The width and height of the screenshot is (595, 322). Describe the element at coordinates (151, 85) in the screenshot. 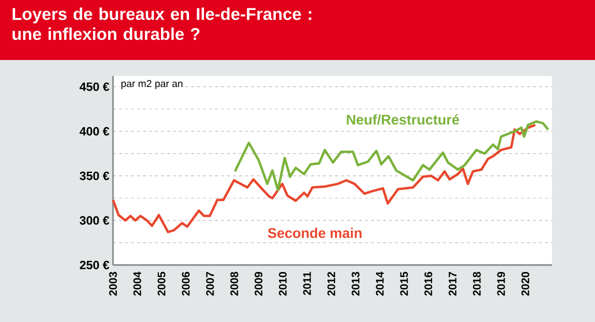

I see `annotation: par m2 par an` at that location.